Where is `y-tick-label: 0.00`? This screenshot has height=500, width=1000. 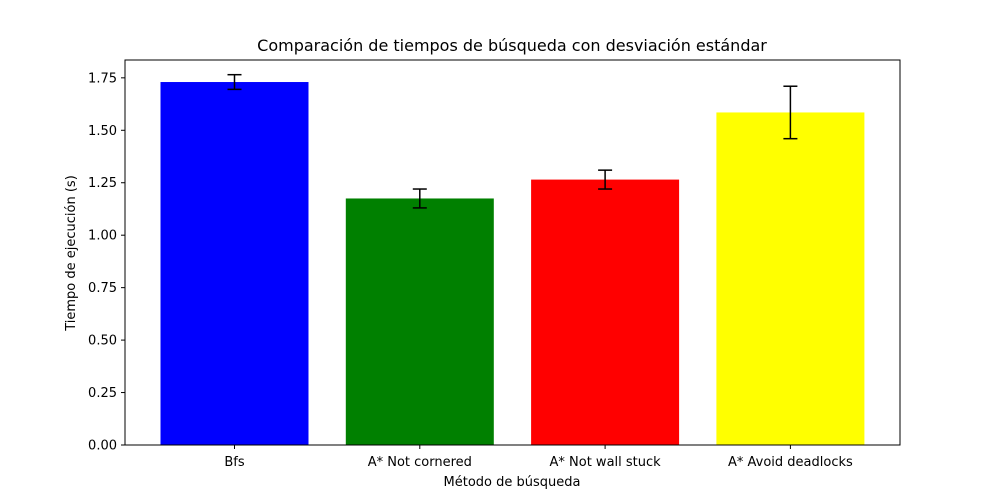 y-tick-label: 0.00 is located at coordinates (102, 446).